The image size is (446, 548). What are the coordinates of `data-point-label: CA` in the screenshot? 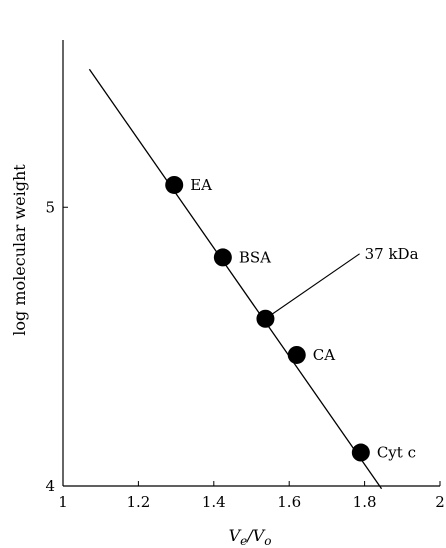 It's located at (324, 355).